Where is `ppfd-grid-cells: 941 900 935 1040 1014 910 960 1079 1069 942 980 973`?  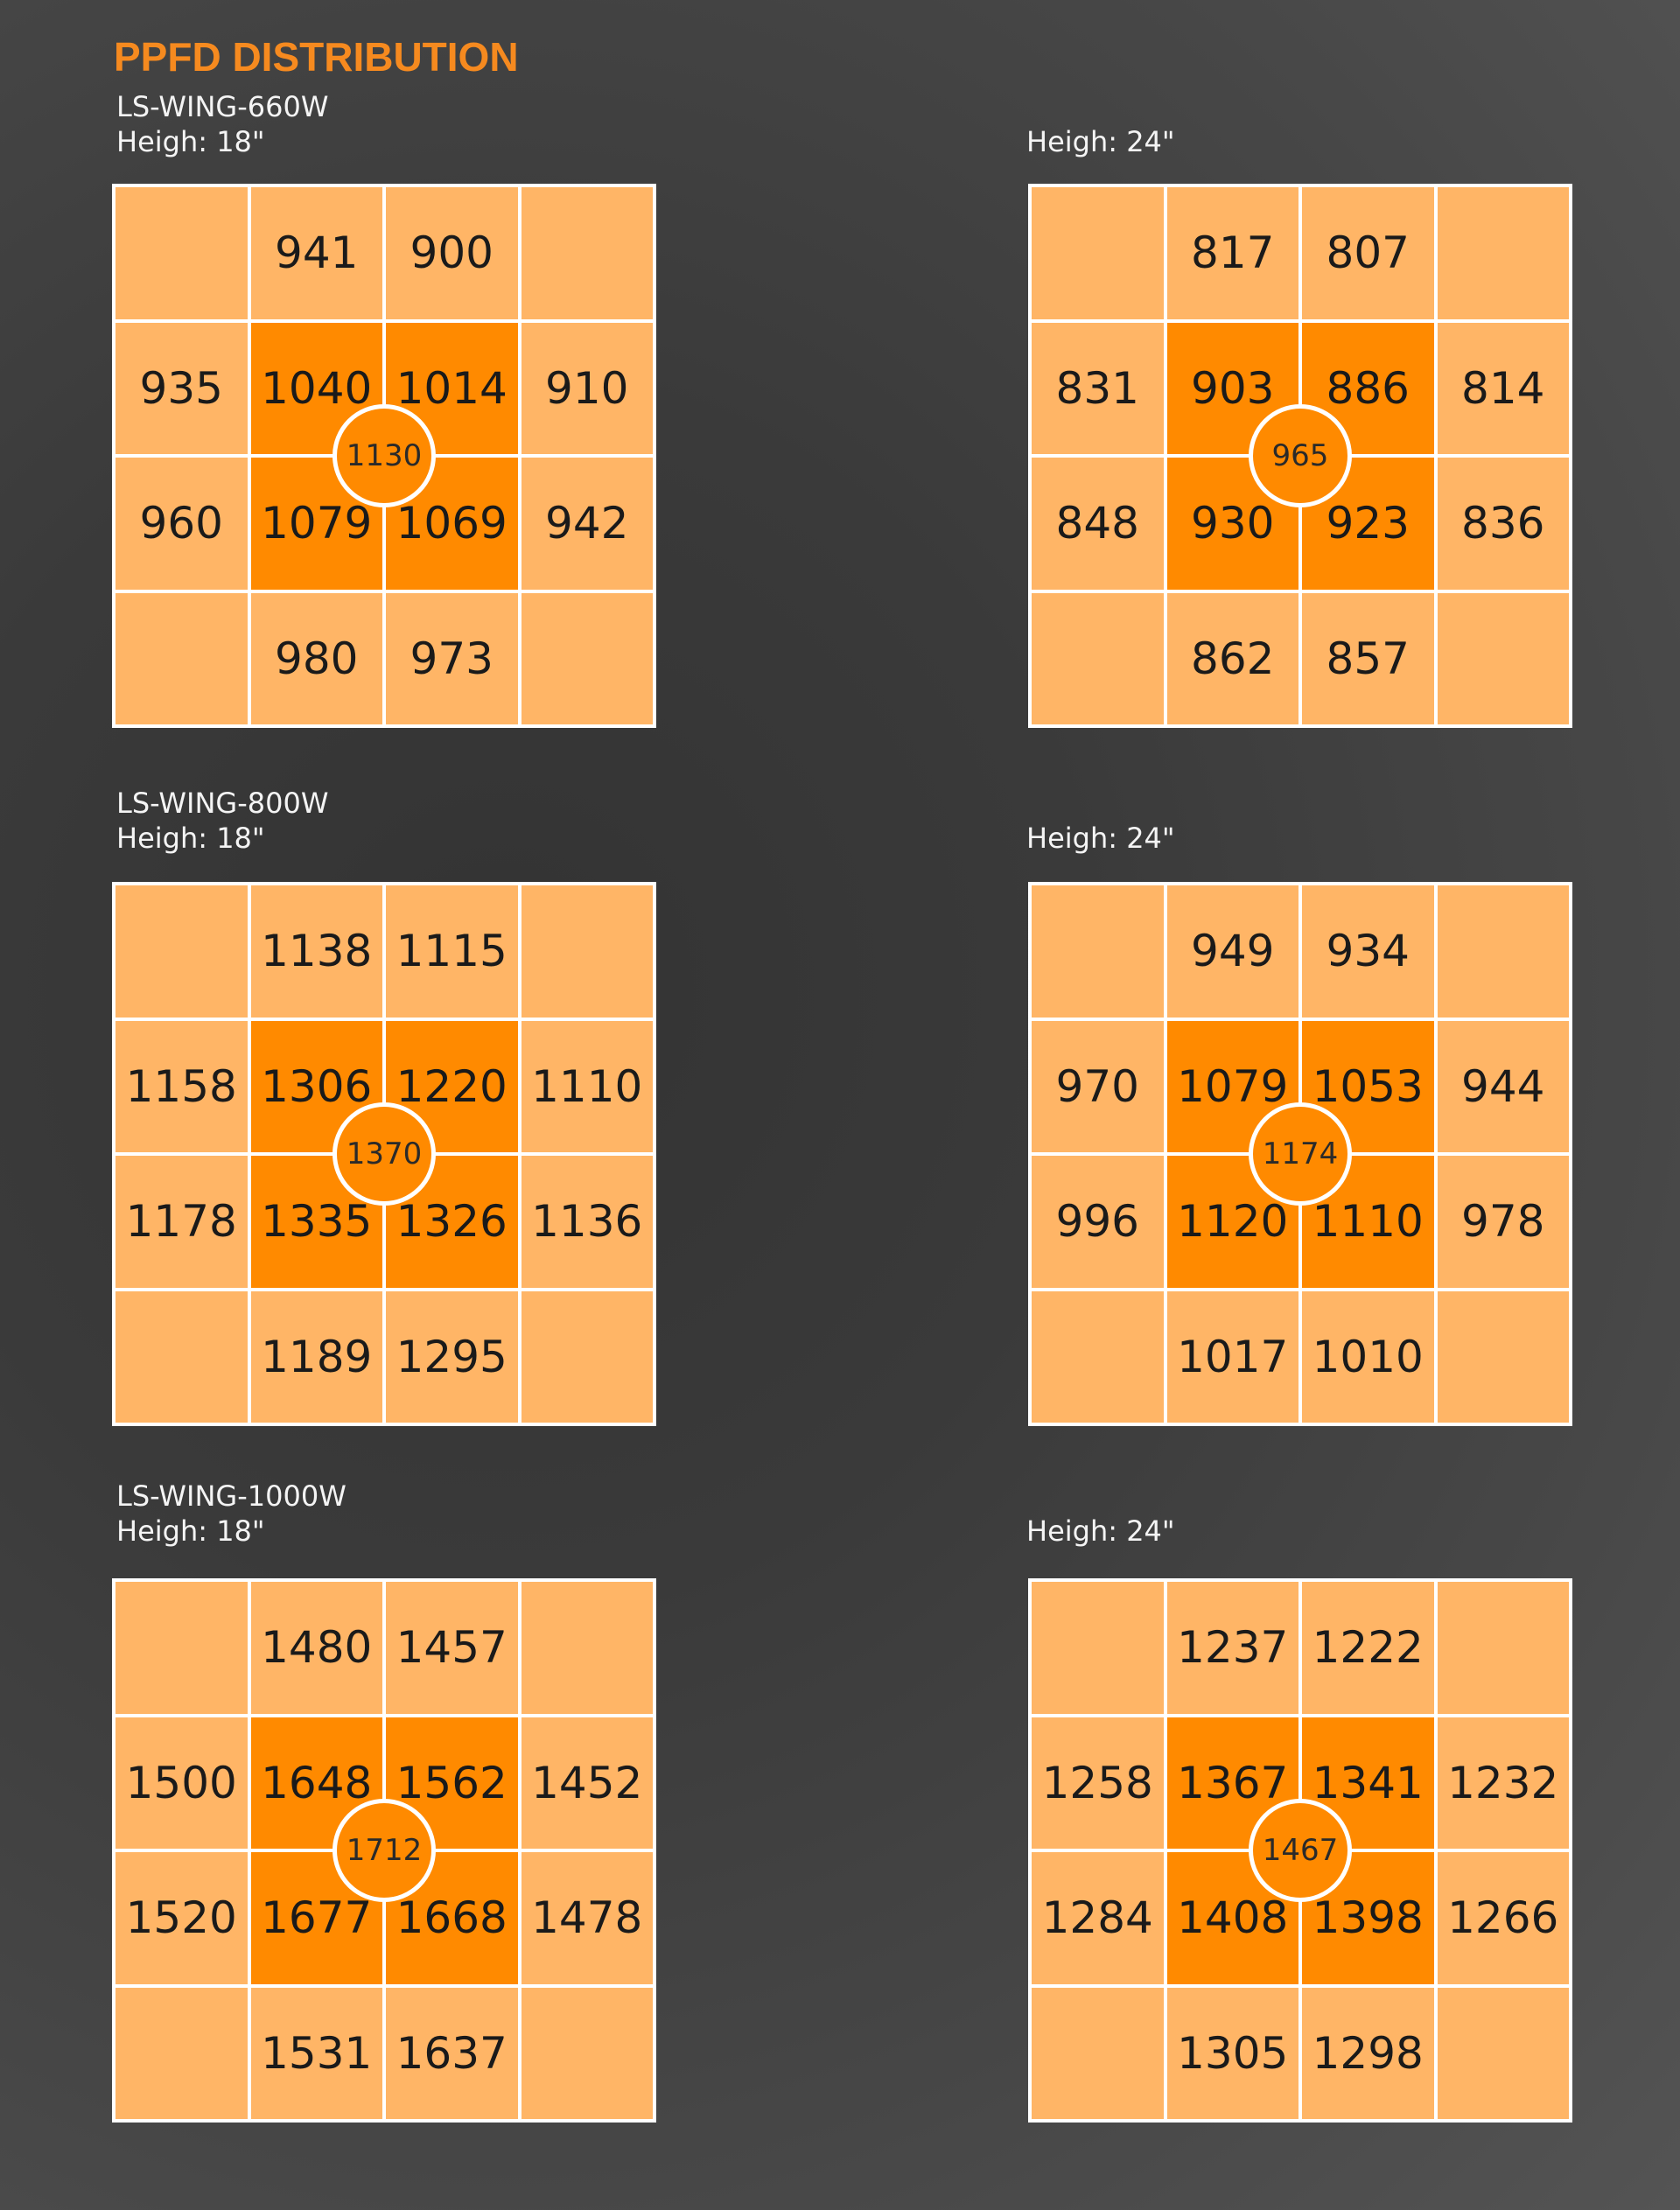
ppfd-grid-cells: 941 900 935 1040 1014 910 960 1079 1069 942 980 973 is located at coordinates (384, 456).